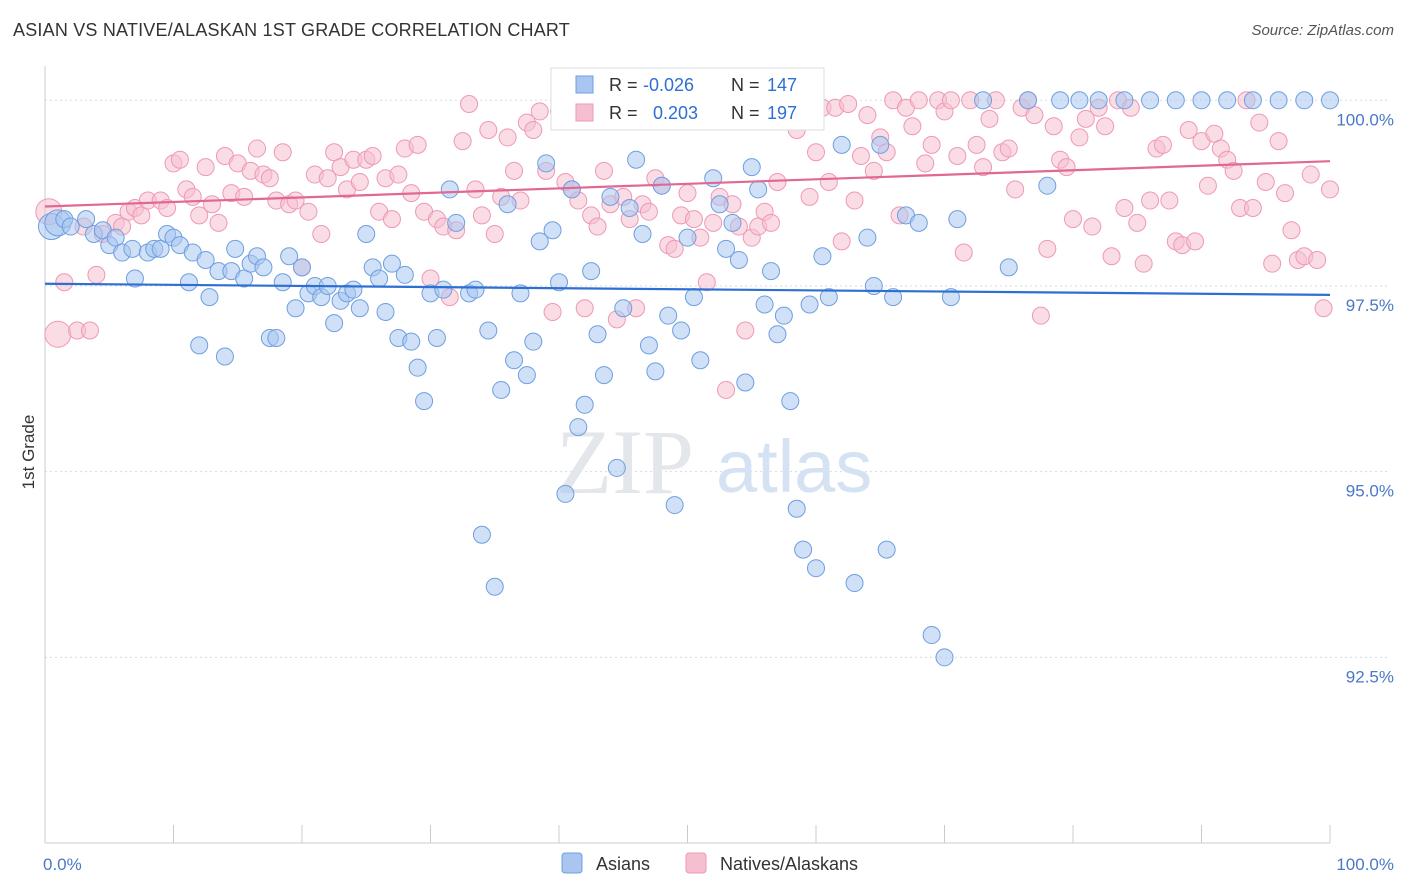 This screenshot has height=892, width=1406. Describe the element at coordinates (1370, 676) in the screenshot. I see `y-tick-label: 92.5%` at that location.